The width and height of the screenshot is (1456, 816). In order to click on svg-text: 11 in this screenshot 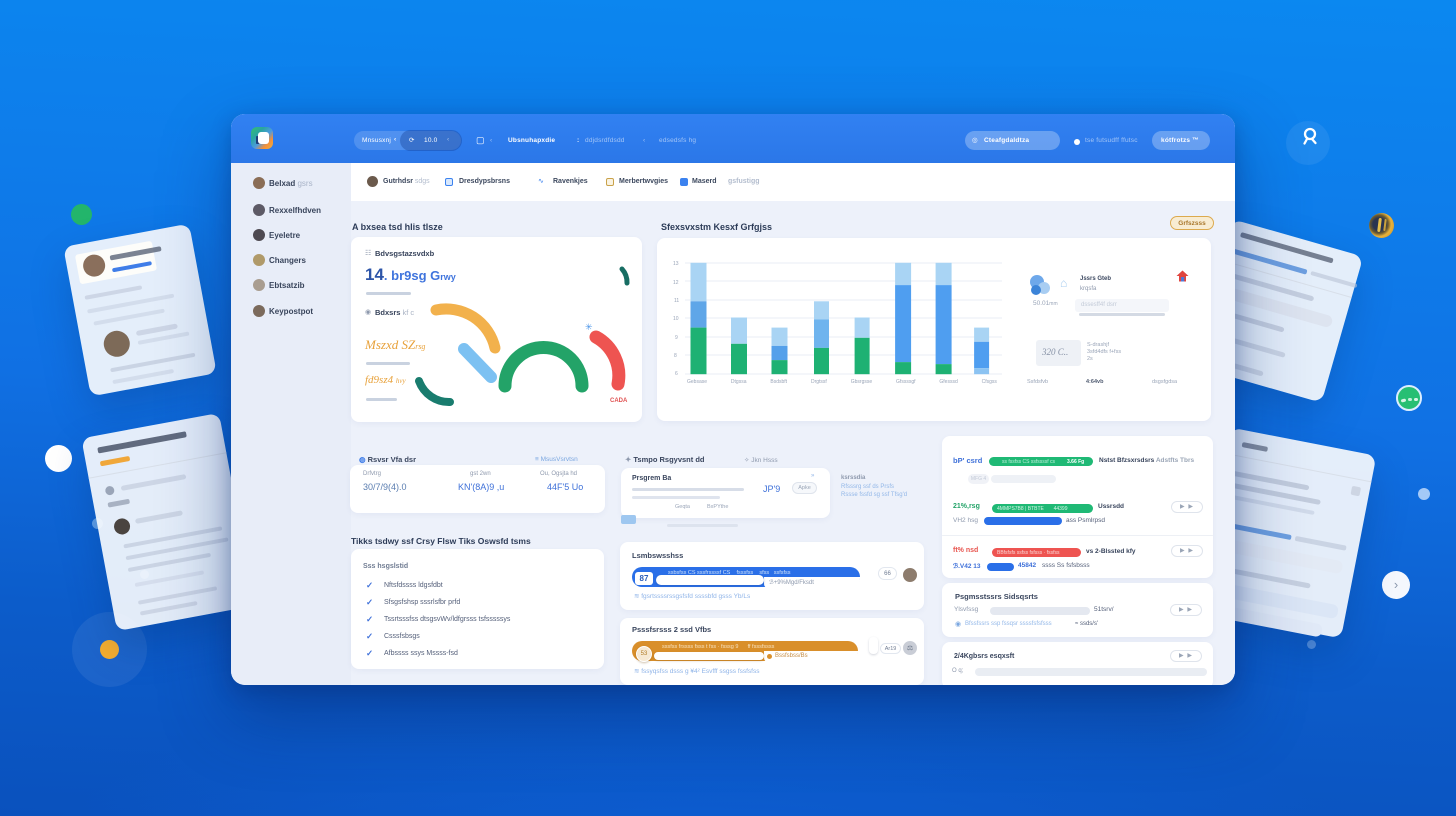, I will do `click(676, 301)`.